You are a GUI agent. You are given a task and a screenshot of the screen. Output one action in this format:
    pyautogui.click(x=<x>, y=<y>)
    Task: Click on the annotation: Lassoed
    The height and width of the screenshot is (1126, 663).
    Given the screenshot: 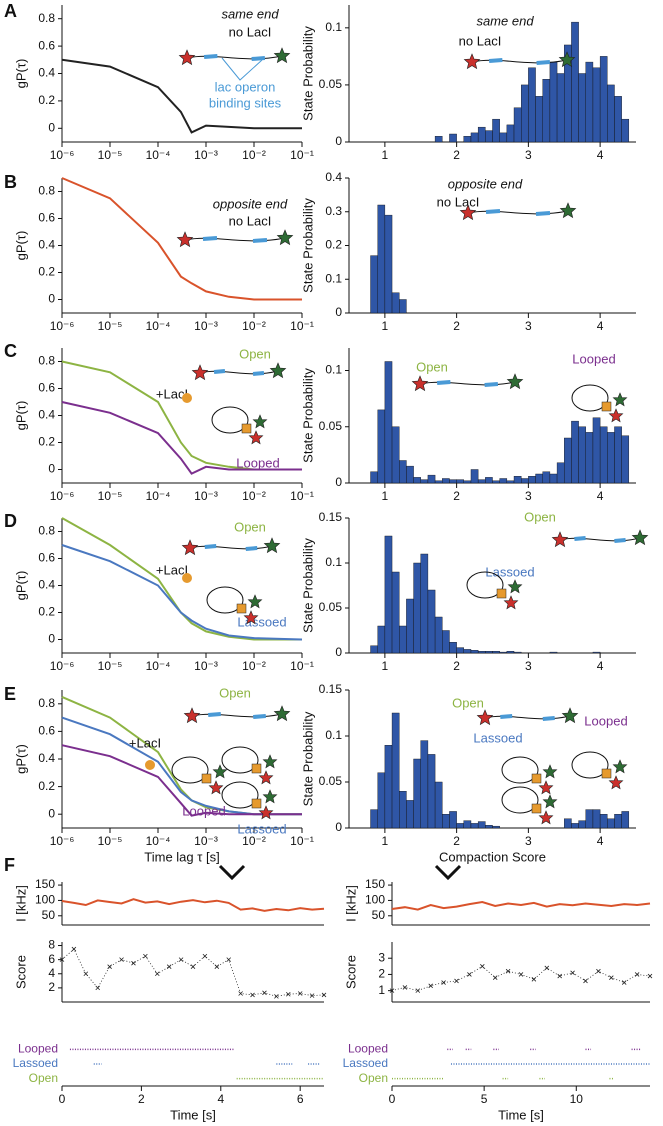 What is the action you would take?
    pyautogui.click(x=497, y=737)
    